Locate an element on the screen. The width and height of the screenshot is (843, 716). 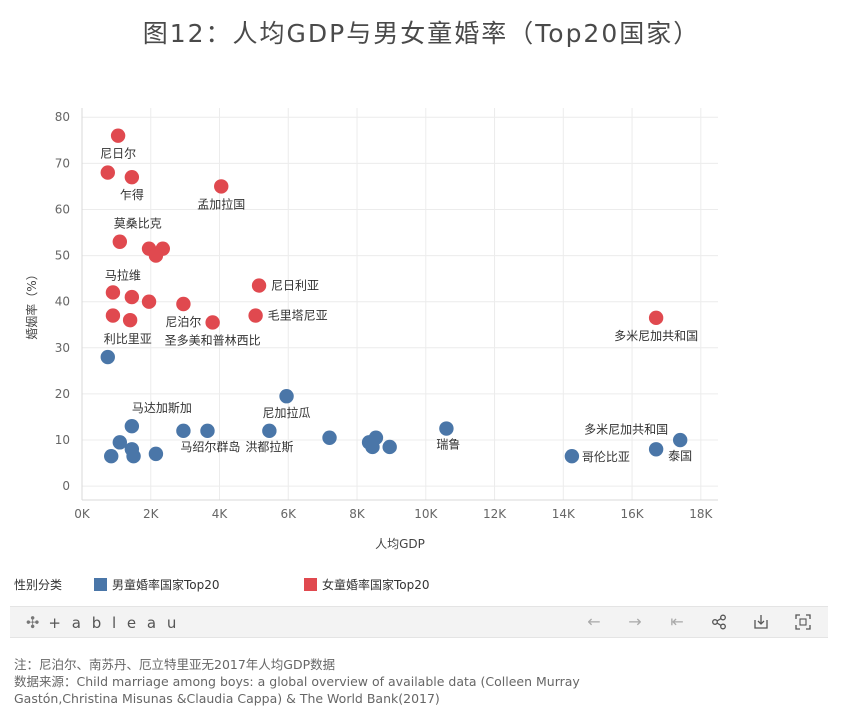
point-label: 乍得 is located at coordinates (132, 194).